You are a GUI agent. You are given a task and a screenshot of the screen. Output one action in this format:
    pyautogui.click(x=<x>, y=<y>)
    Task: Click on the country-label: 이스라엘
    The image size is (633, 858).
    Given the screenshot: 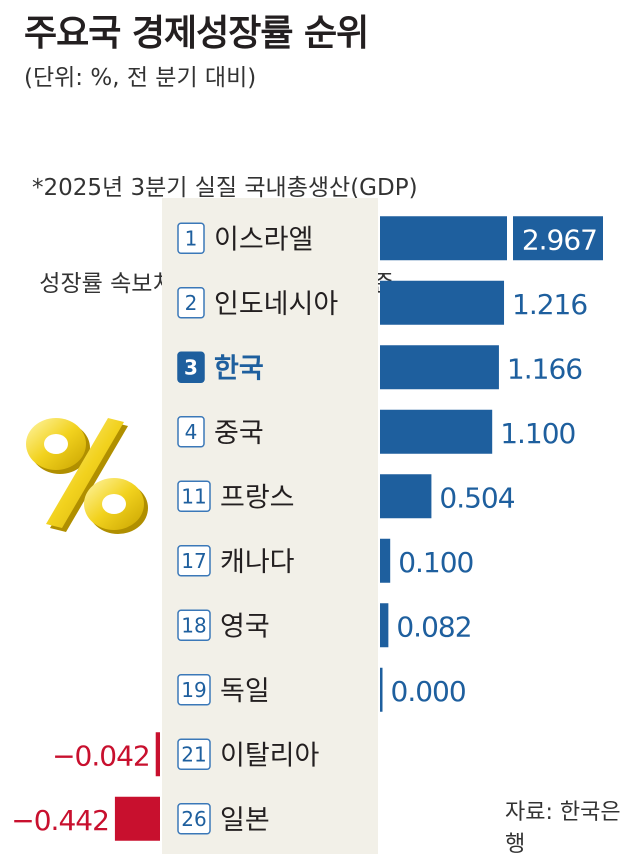 What is the action you would take?
    pyautogui.click(x=263, y=239)
    